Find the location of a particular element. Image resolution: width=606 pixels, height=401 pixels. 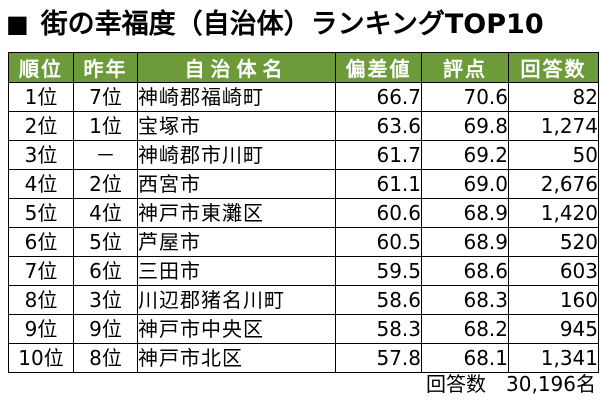

cell-responses: 945 is located at coordinates (553, 329).